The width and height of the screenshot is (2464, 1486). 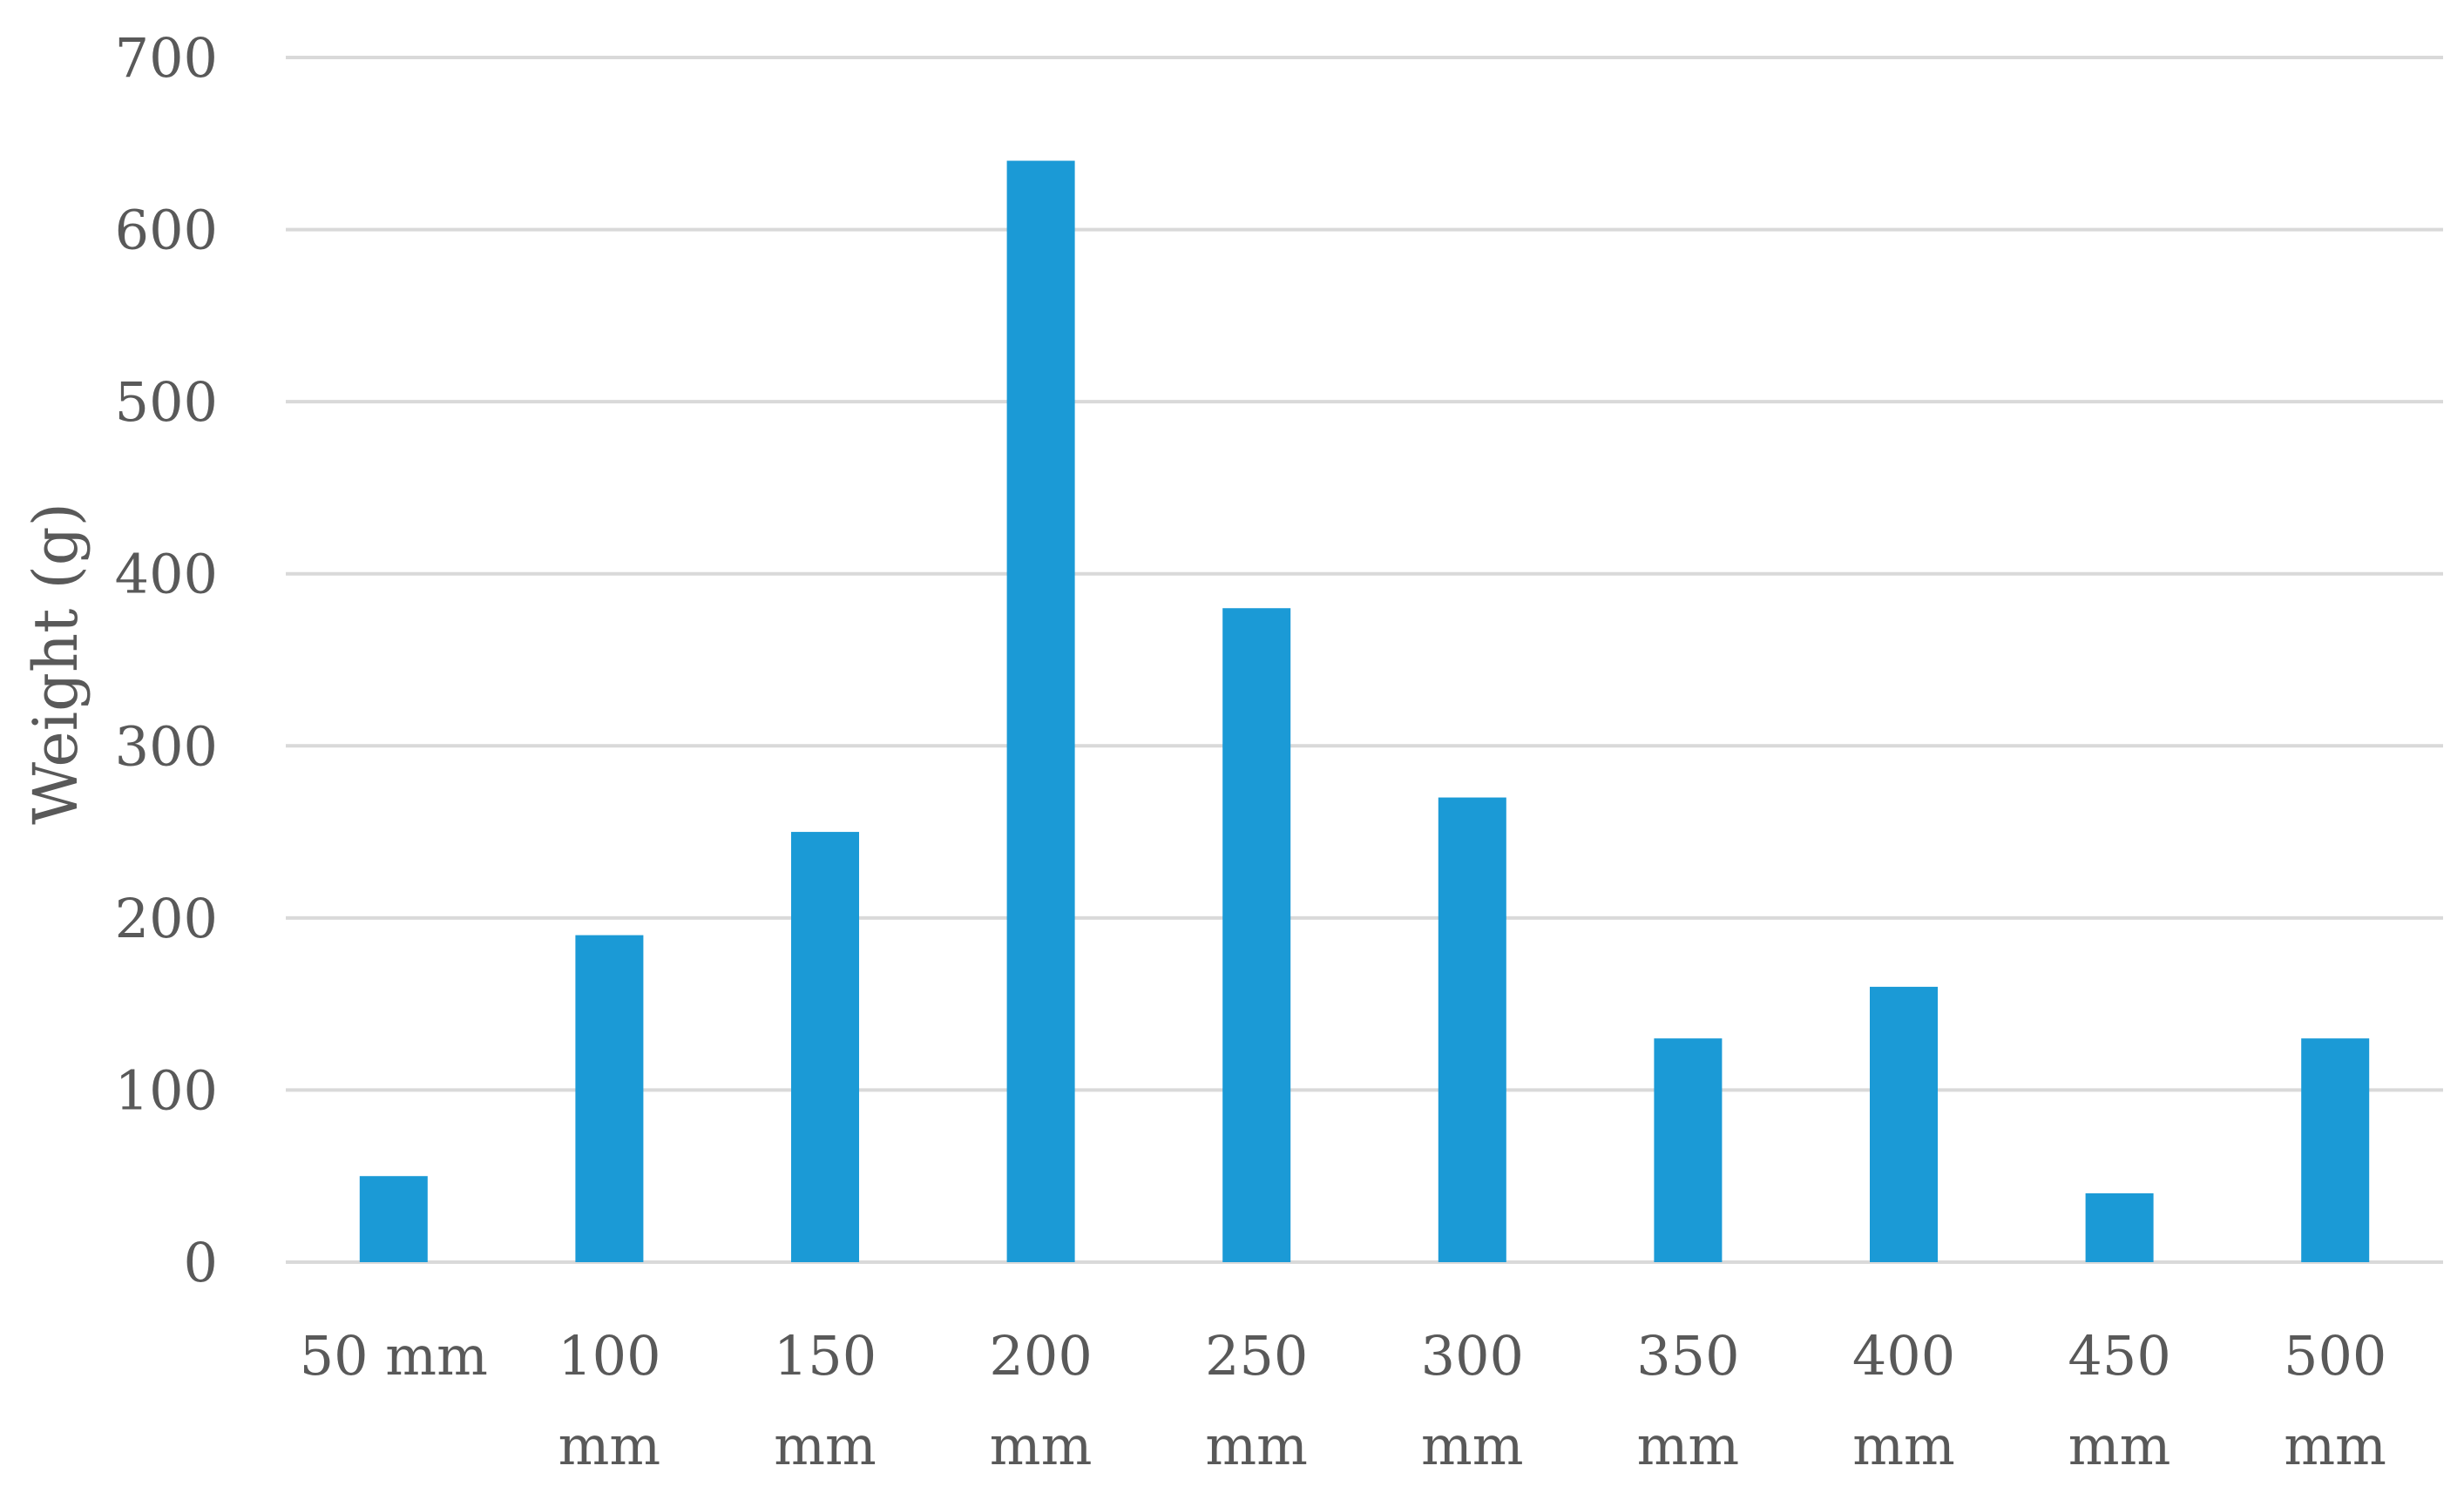 I want to click on x-tick-label: 300 mm, so click(x=1472, y=1400).